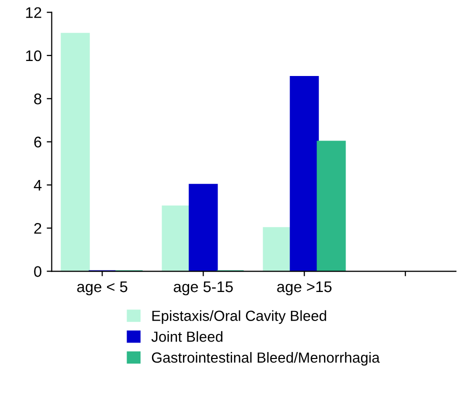  I want to click on legend-label: Epistaxis/Oral Cavity Bleed, so click(239, 317).